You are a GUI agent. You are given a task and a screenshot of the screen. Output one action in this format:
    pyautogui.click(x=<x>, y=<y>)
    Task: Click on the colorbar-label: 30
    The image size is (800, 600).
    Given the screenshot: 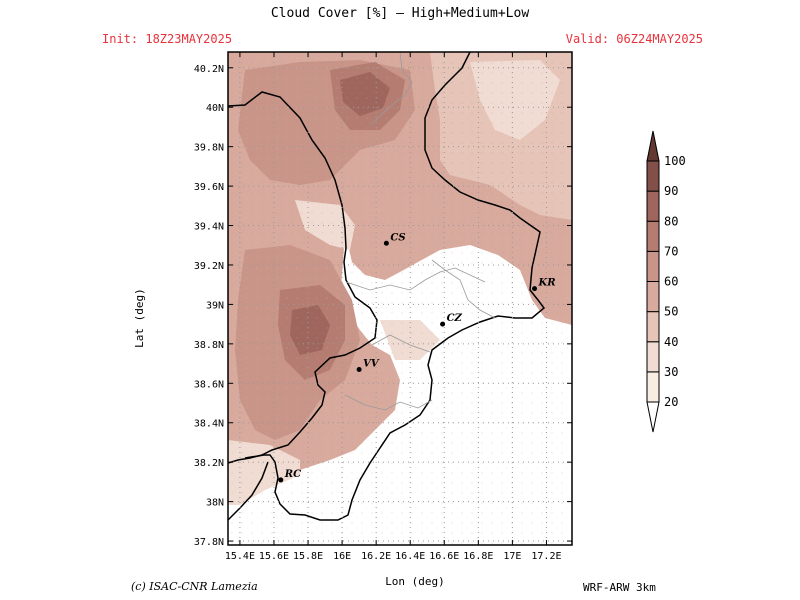 What is the action you would take?
    pyautogui.click(x=671, y=372)
    